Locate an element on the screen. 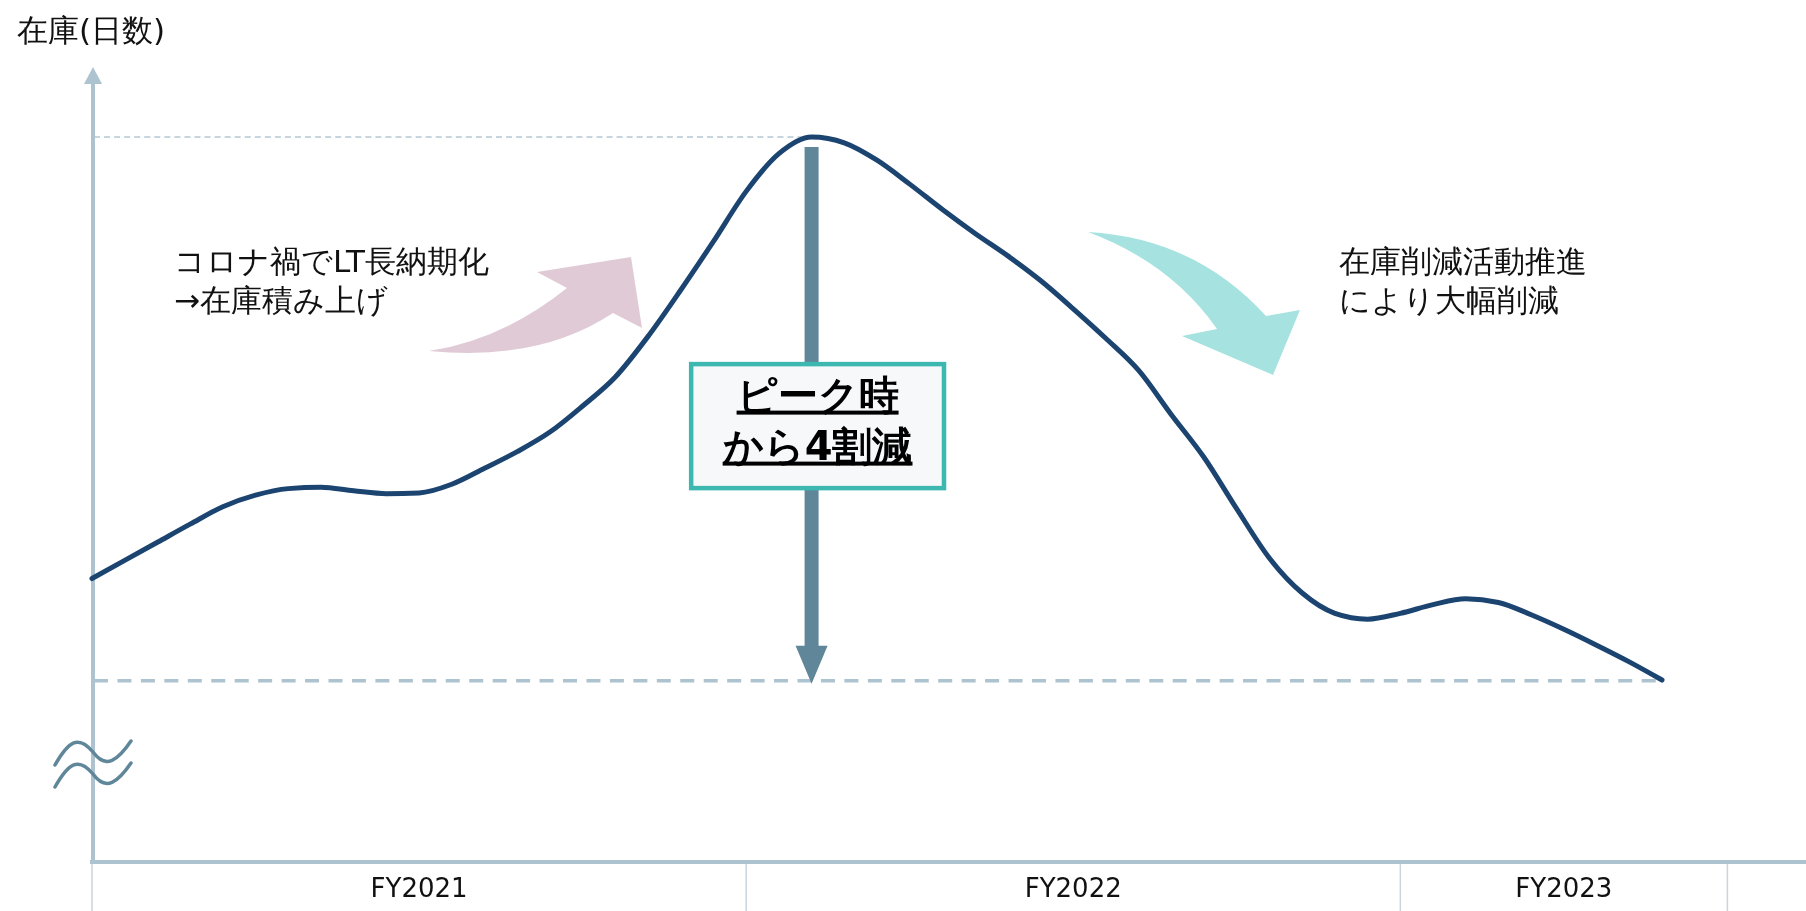  annotation: 在庫削減活動推進により大幅削減 is located at coordinates (1463, 280).